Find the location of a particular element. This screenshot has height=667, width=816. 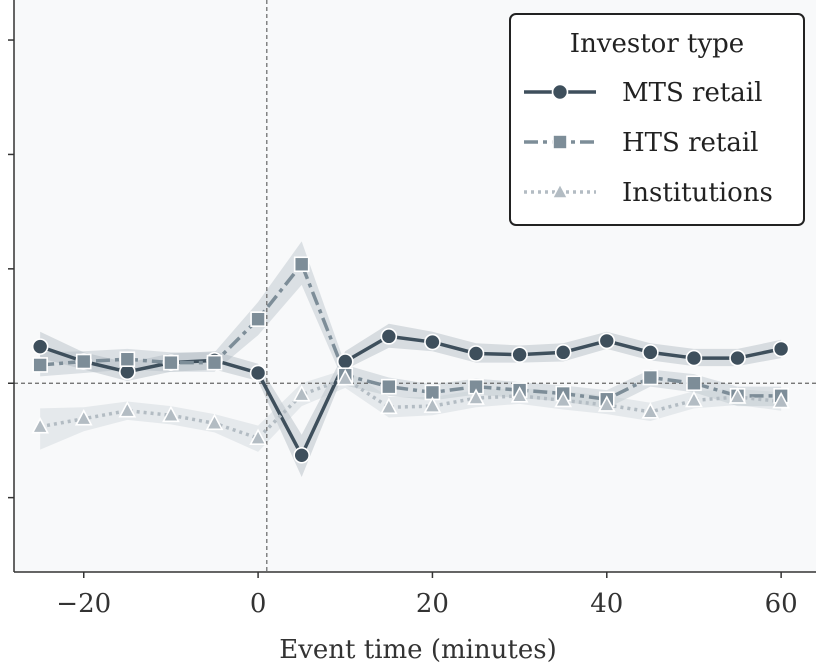

series-line-institutions is located at coordinates (410, 408).